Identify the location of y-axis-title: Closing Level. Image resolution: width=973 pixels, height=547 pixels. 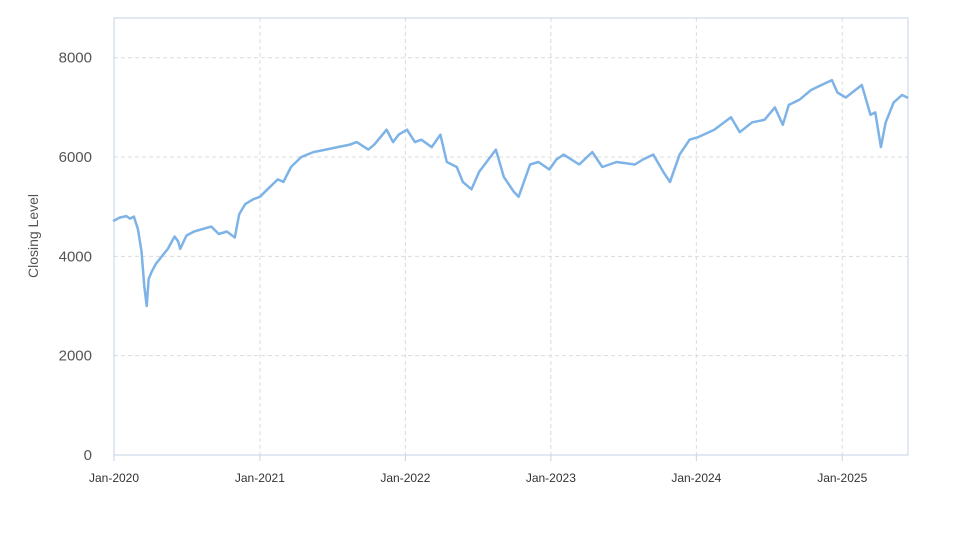
(33, 236).